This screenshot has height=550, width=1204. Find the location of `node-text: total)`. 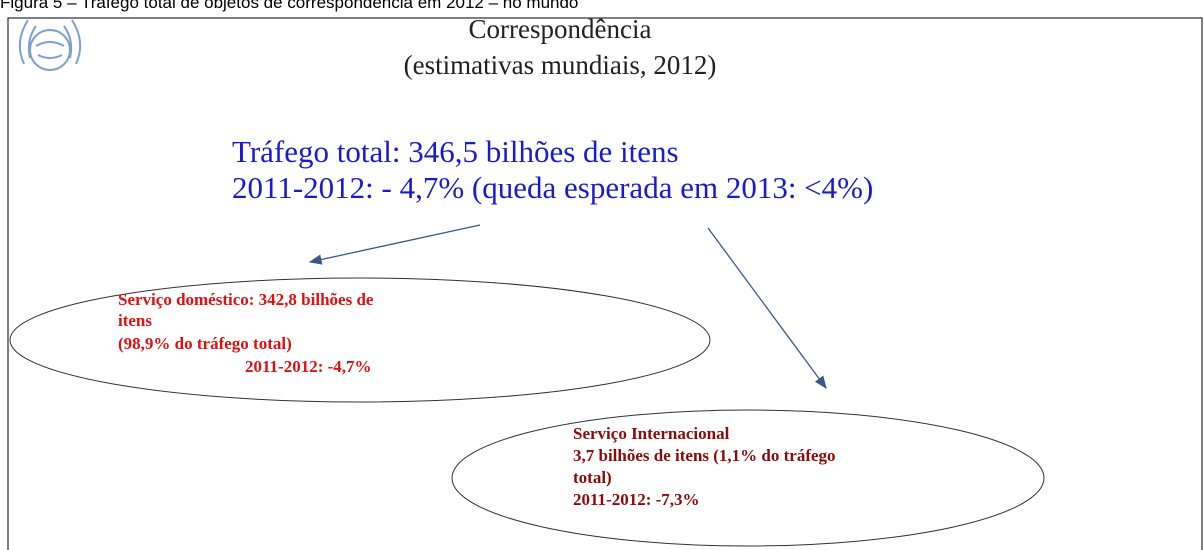

node-text: total) is located at coordinates (592, 477).